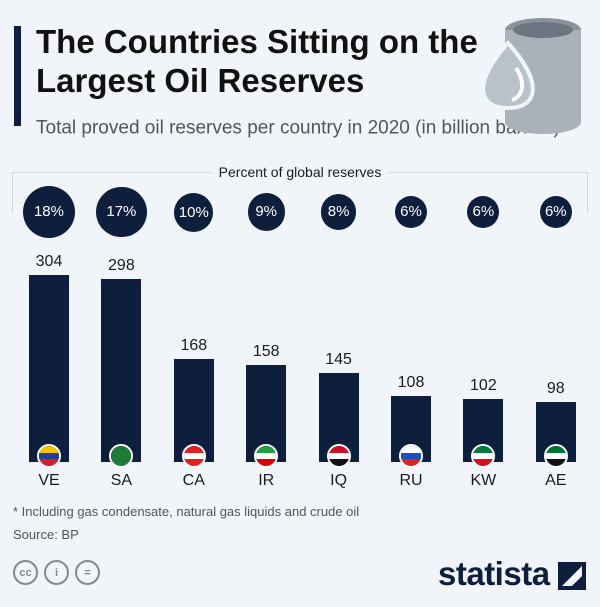 The image size is (600, 607). Describe the element at coordinates (193, 480) in the screenshot. I see `country-label: CA` at that location.